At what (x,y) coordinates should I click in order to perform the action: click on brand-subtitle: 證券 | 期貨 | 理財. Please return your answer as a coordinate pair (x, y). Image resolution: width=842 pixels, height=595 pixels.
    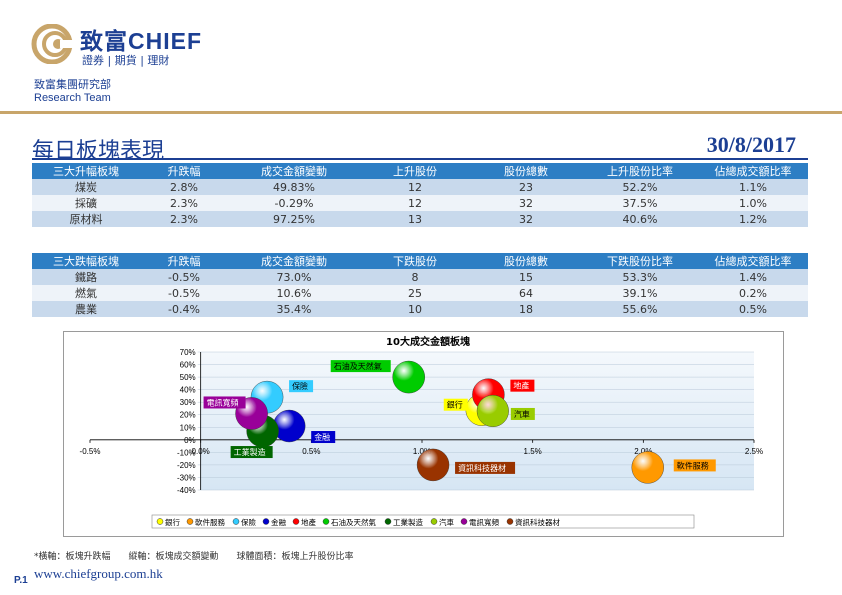
    Looking at the image, I should click on (126, 60).